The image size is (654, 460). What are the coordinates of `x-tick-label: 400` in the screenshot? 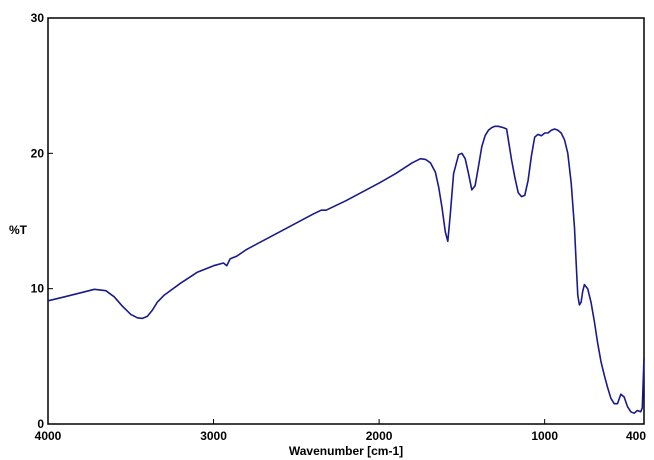 It's located at (636, 436).